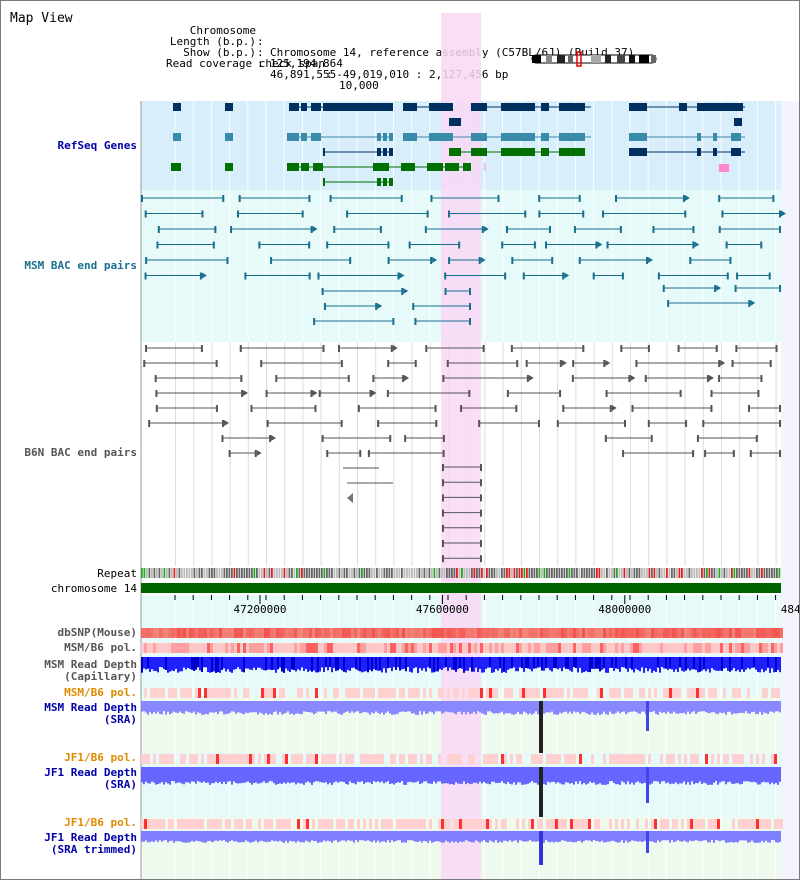  I want to click on gene-t-exon, so click(324, 182).